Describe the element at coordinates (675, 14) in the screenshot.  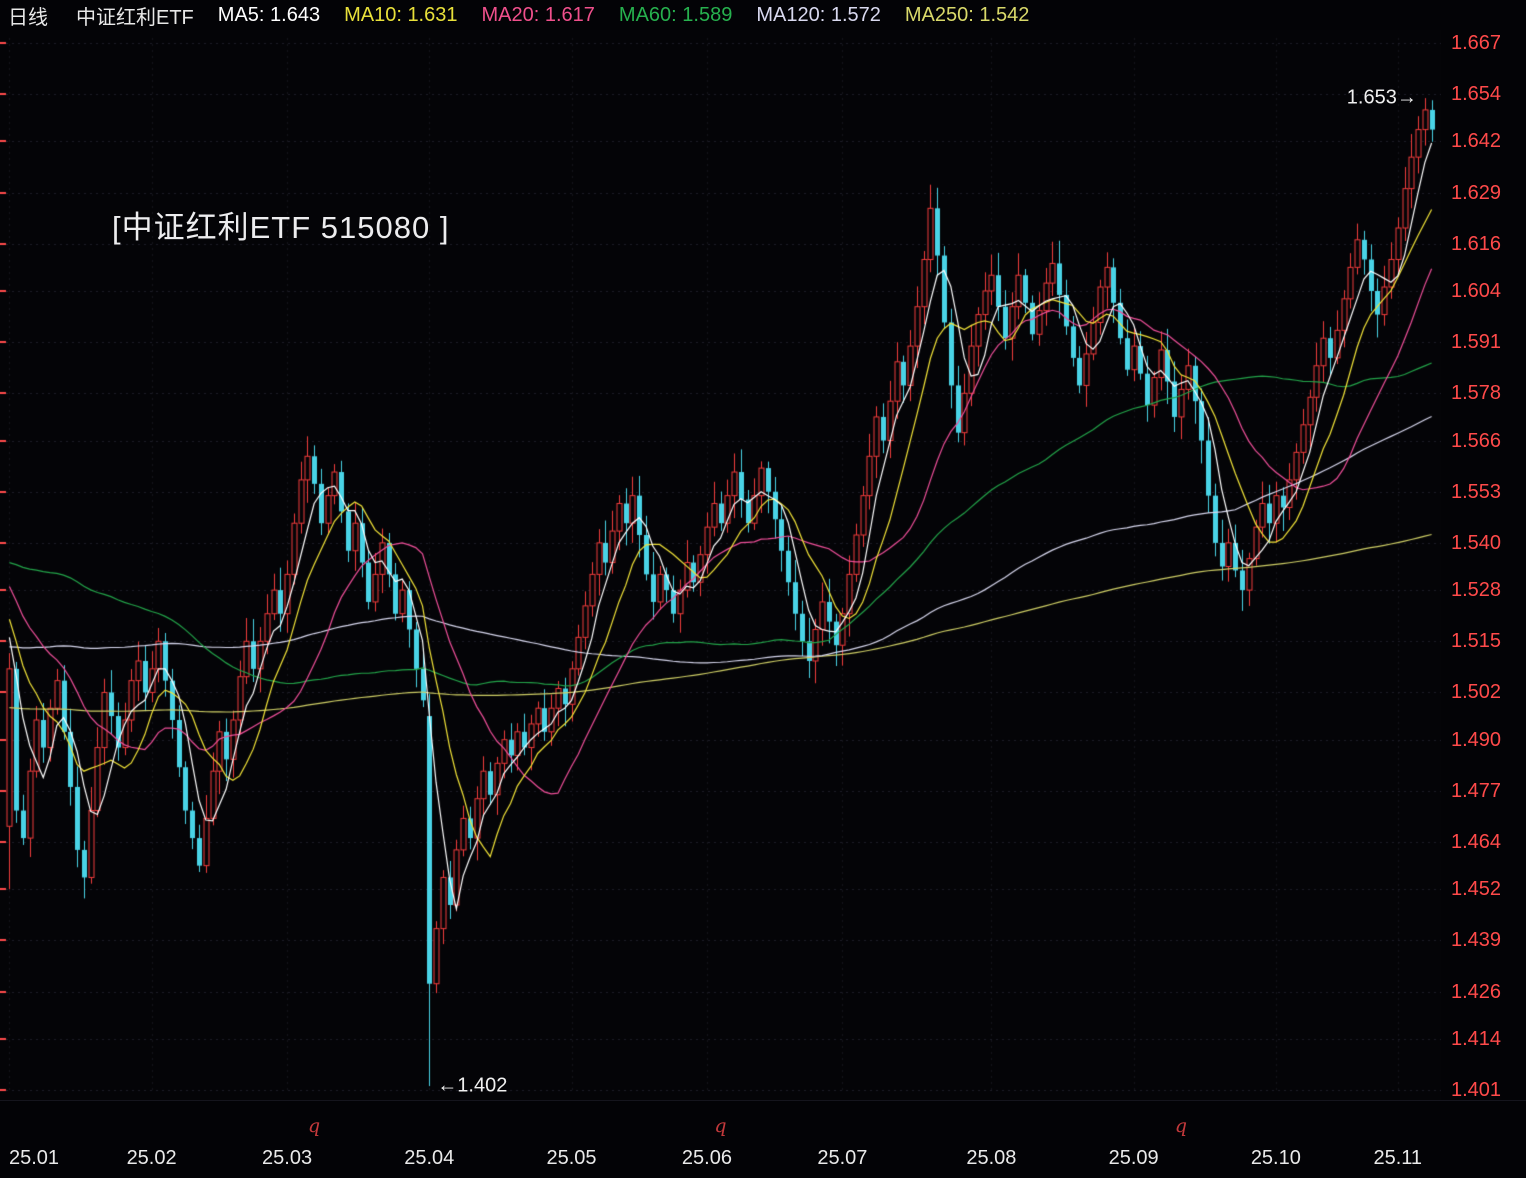
I see `ma-legend-item: MA60: 1.589` at that location.